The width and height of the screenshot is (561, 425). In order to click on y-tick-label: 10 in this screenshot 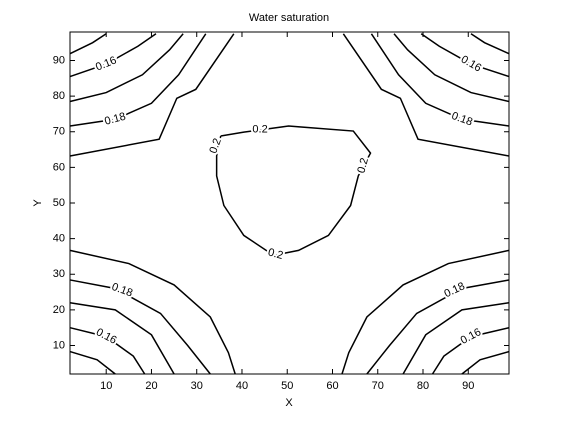, I will do `click(59, 345)`.